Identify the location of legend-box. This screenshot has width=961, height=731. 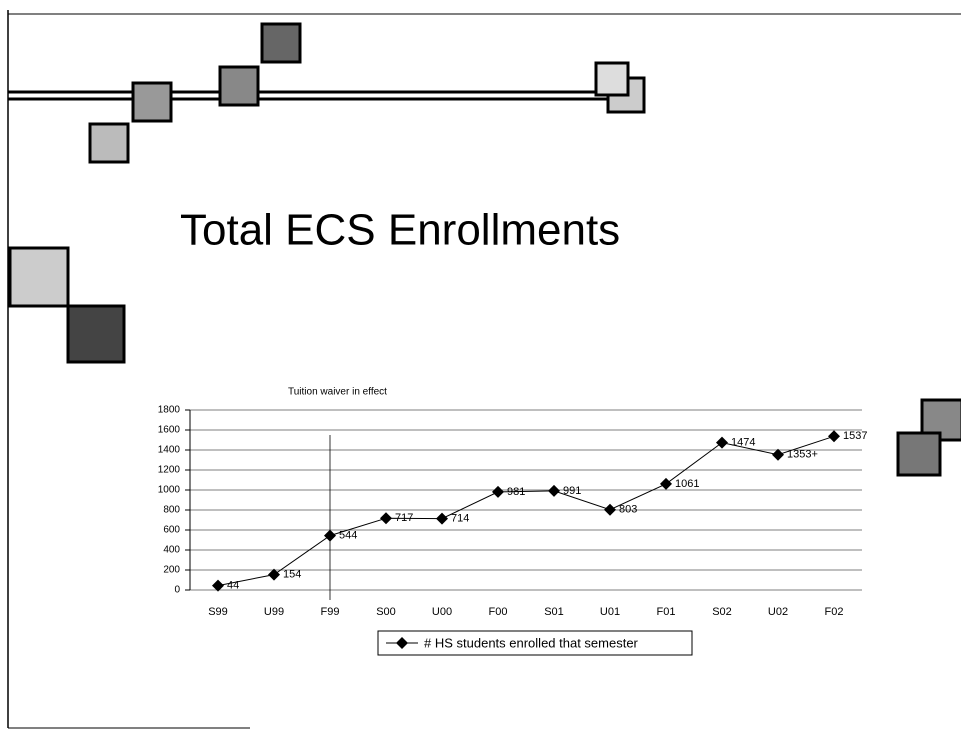
(535, 643).